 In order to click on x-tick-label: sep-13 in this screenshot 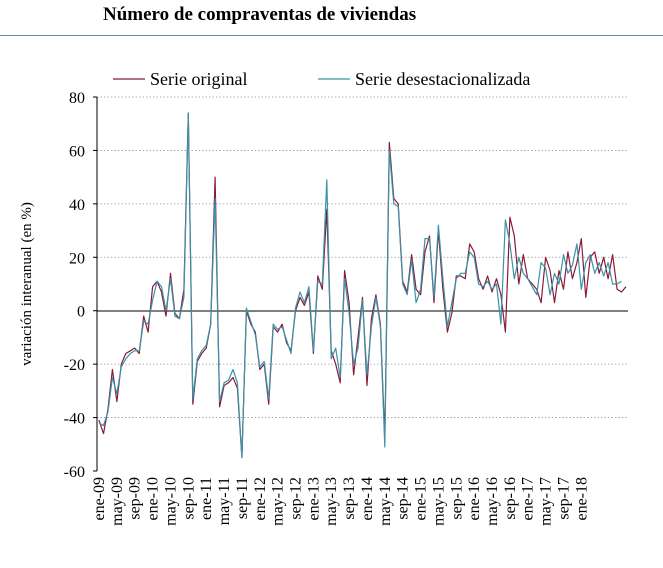, I will do `click(349, 498)`.